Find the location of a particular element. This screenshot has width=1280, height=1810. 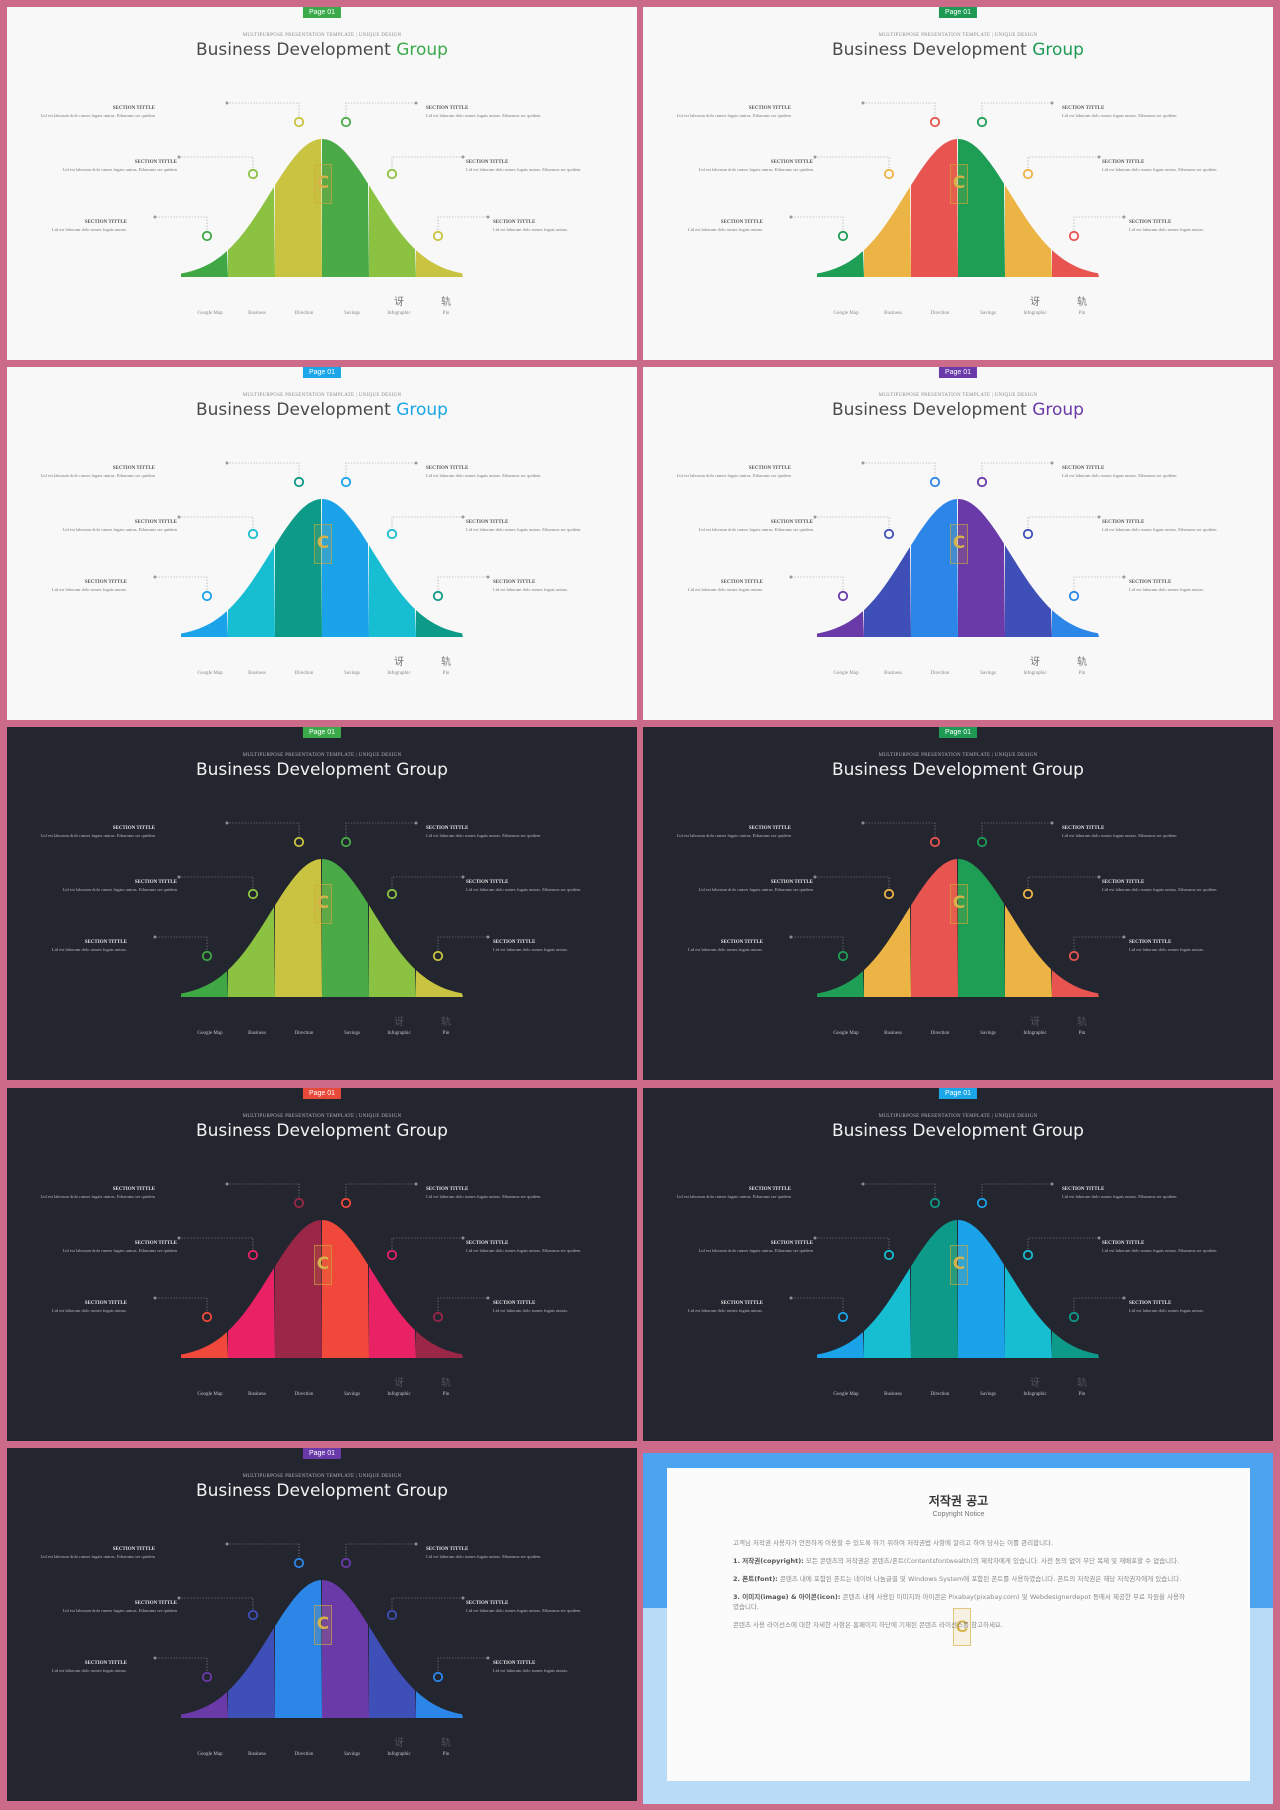

notice-logo: C is located at coordinates (962, 1627).